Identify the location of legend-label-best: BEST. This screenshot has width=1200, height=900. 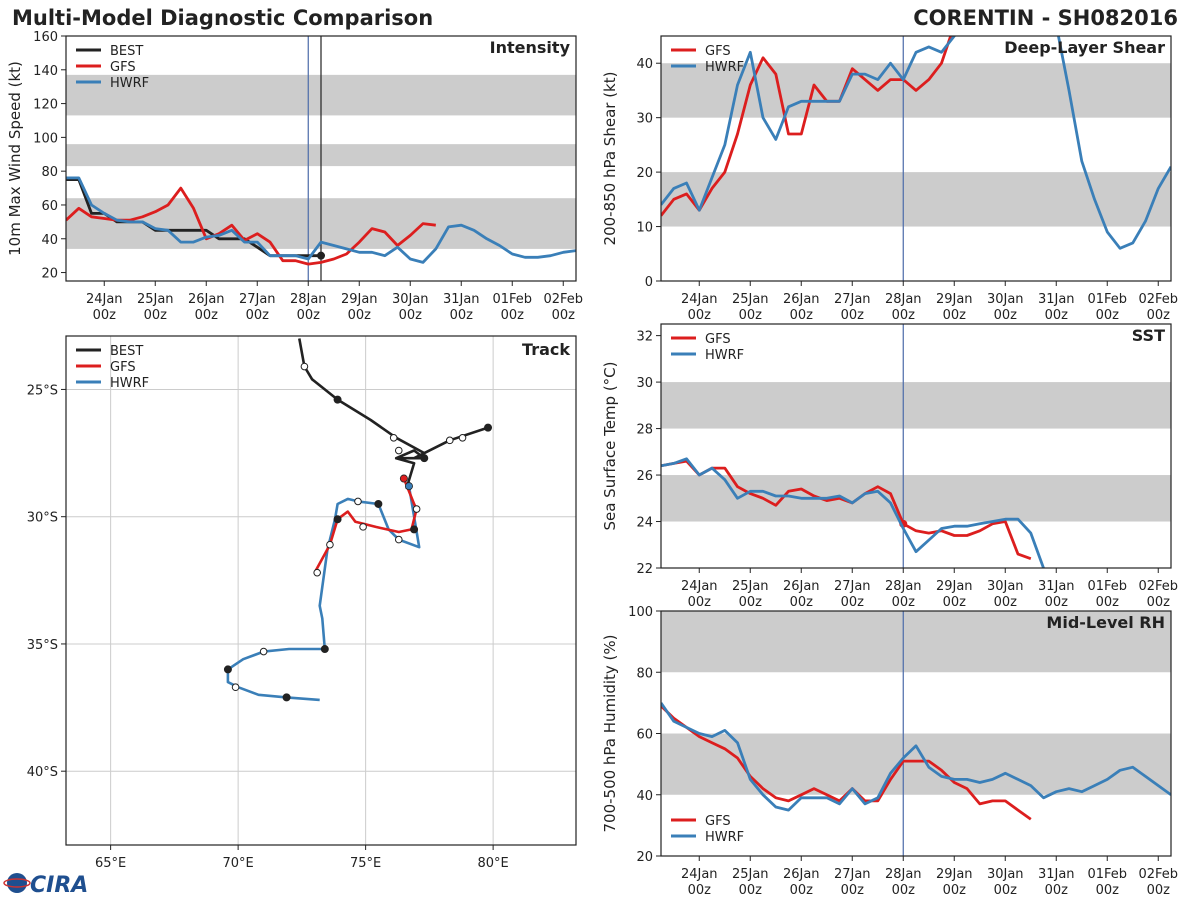
(126, 351).